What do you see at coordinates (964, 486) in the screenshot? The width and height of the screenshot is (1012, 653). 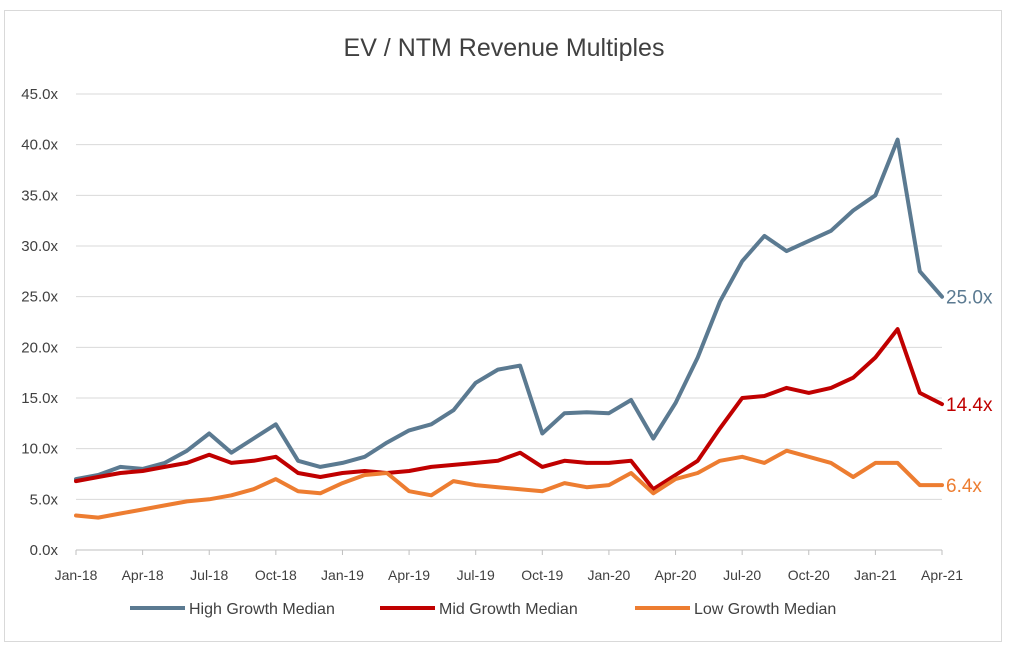 I see `series-end-label: 6.4x` at bounding box center [964, 486].